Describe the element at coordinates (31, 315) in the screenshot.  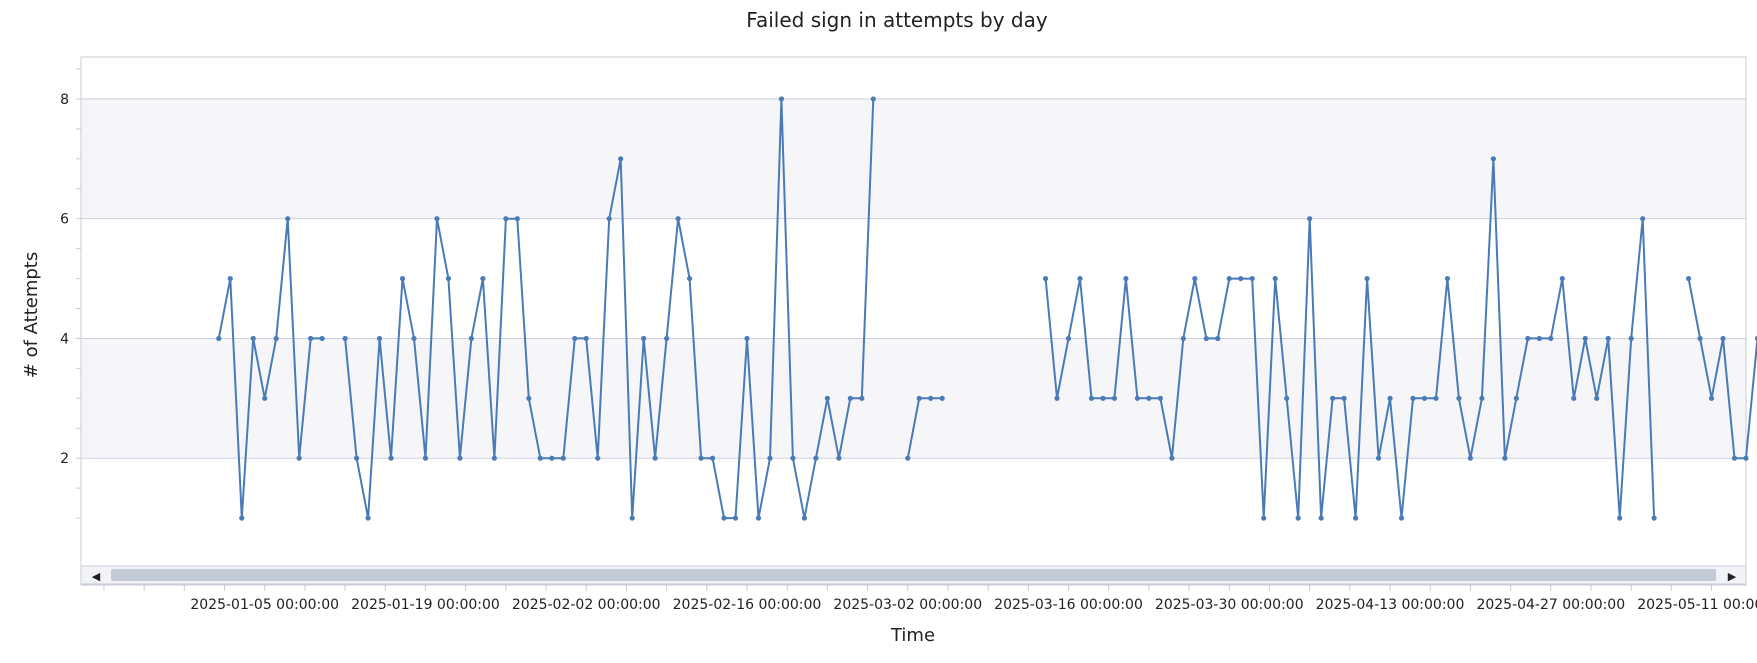
I see `y-axis-title: # of Attempts` at that location.